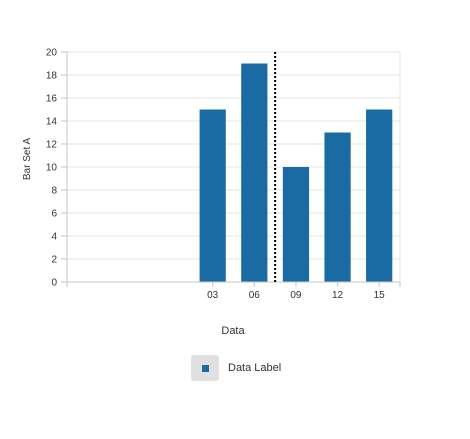 Image resolution: width=470 pixels, height=439 pixels. Describe the element at coordinates (233, 331) in the screenshot. I see `x-axis-title: Data` at that location.